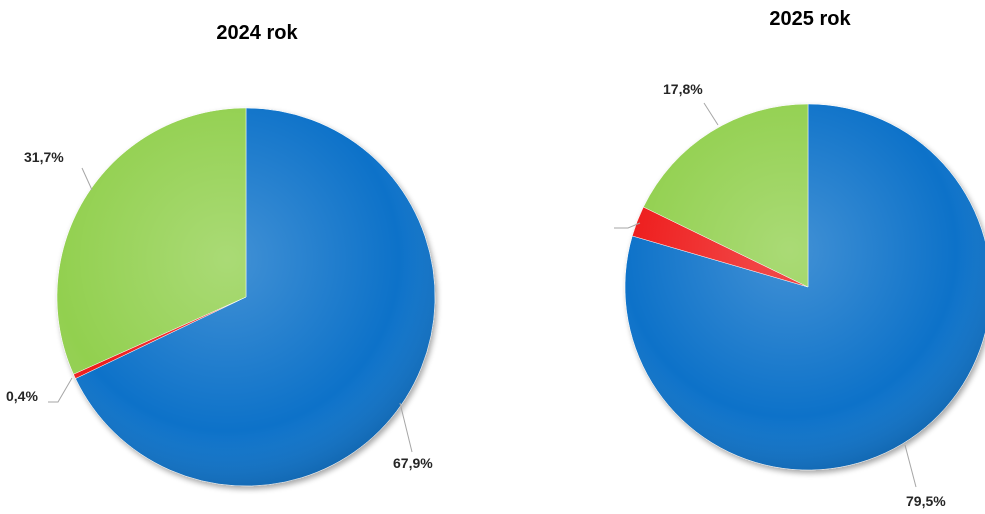 This screenshot has width=985, height=514. What do you see at coordinates (810, 19) in the screenshot?
I see `chart-title-2025: 2025 rok` at bounding box center [810, 19].